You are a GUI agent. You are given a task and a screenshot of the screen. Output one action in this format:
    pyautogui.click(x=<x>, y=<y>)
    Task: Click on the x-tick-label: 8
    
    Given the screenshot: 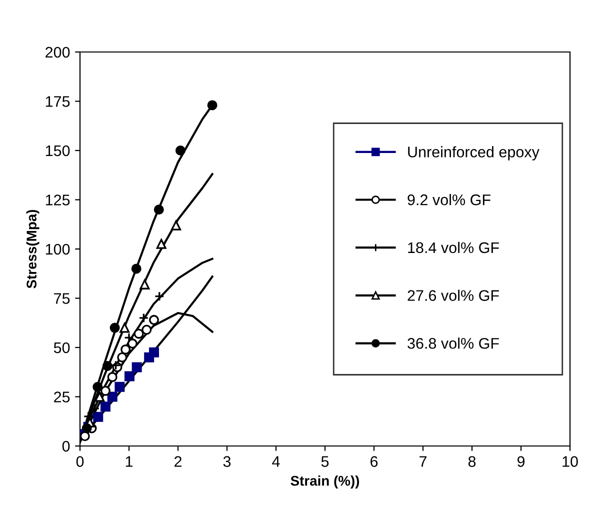 What is the action you would take?
    pyautogui.click(x=472, y=461)
    